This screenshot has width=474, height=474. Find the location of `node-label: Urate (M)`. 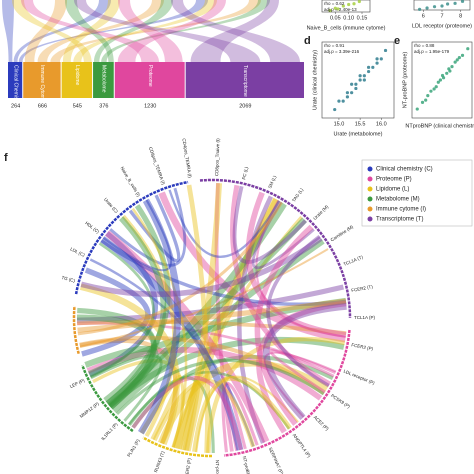

node-label: Urate (M) is located at coordinates (321, 212).